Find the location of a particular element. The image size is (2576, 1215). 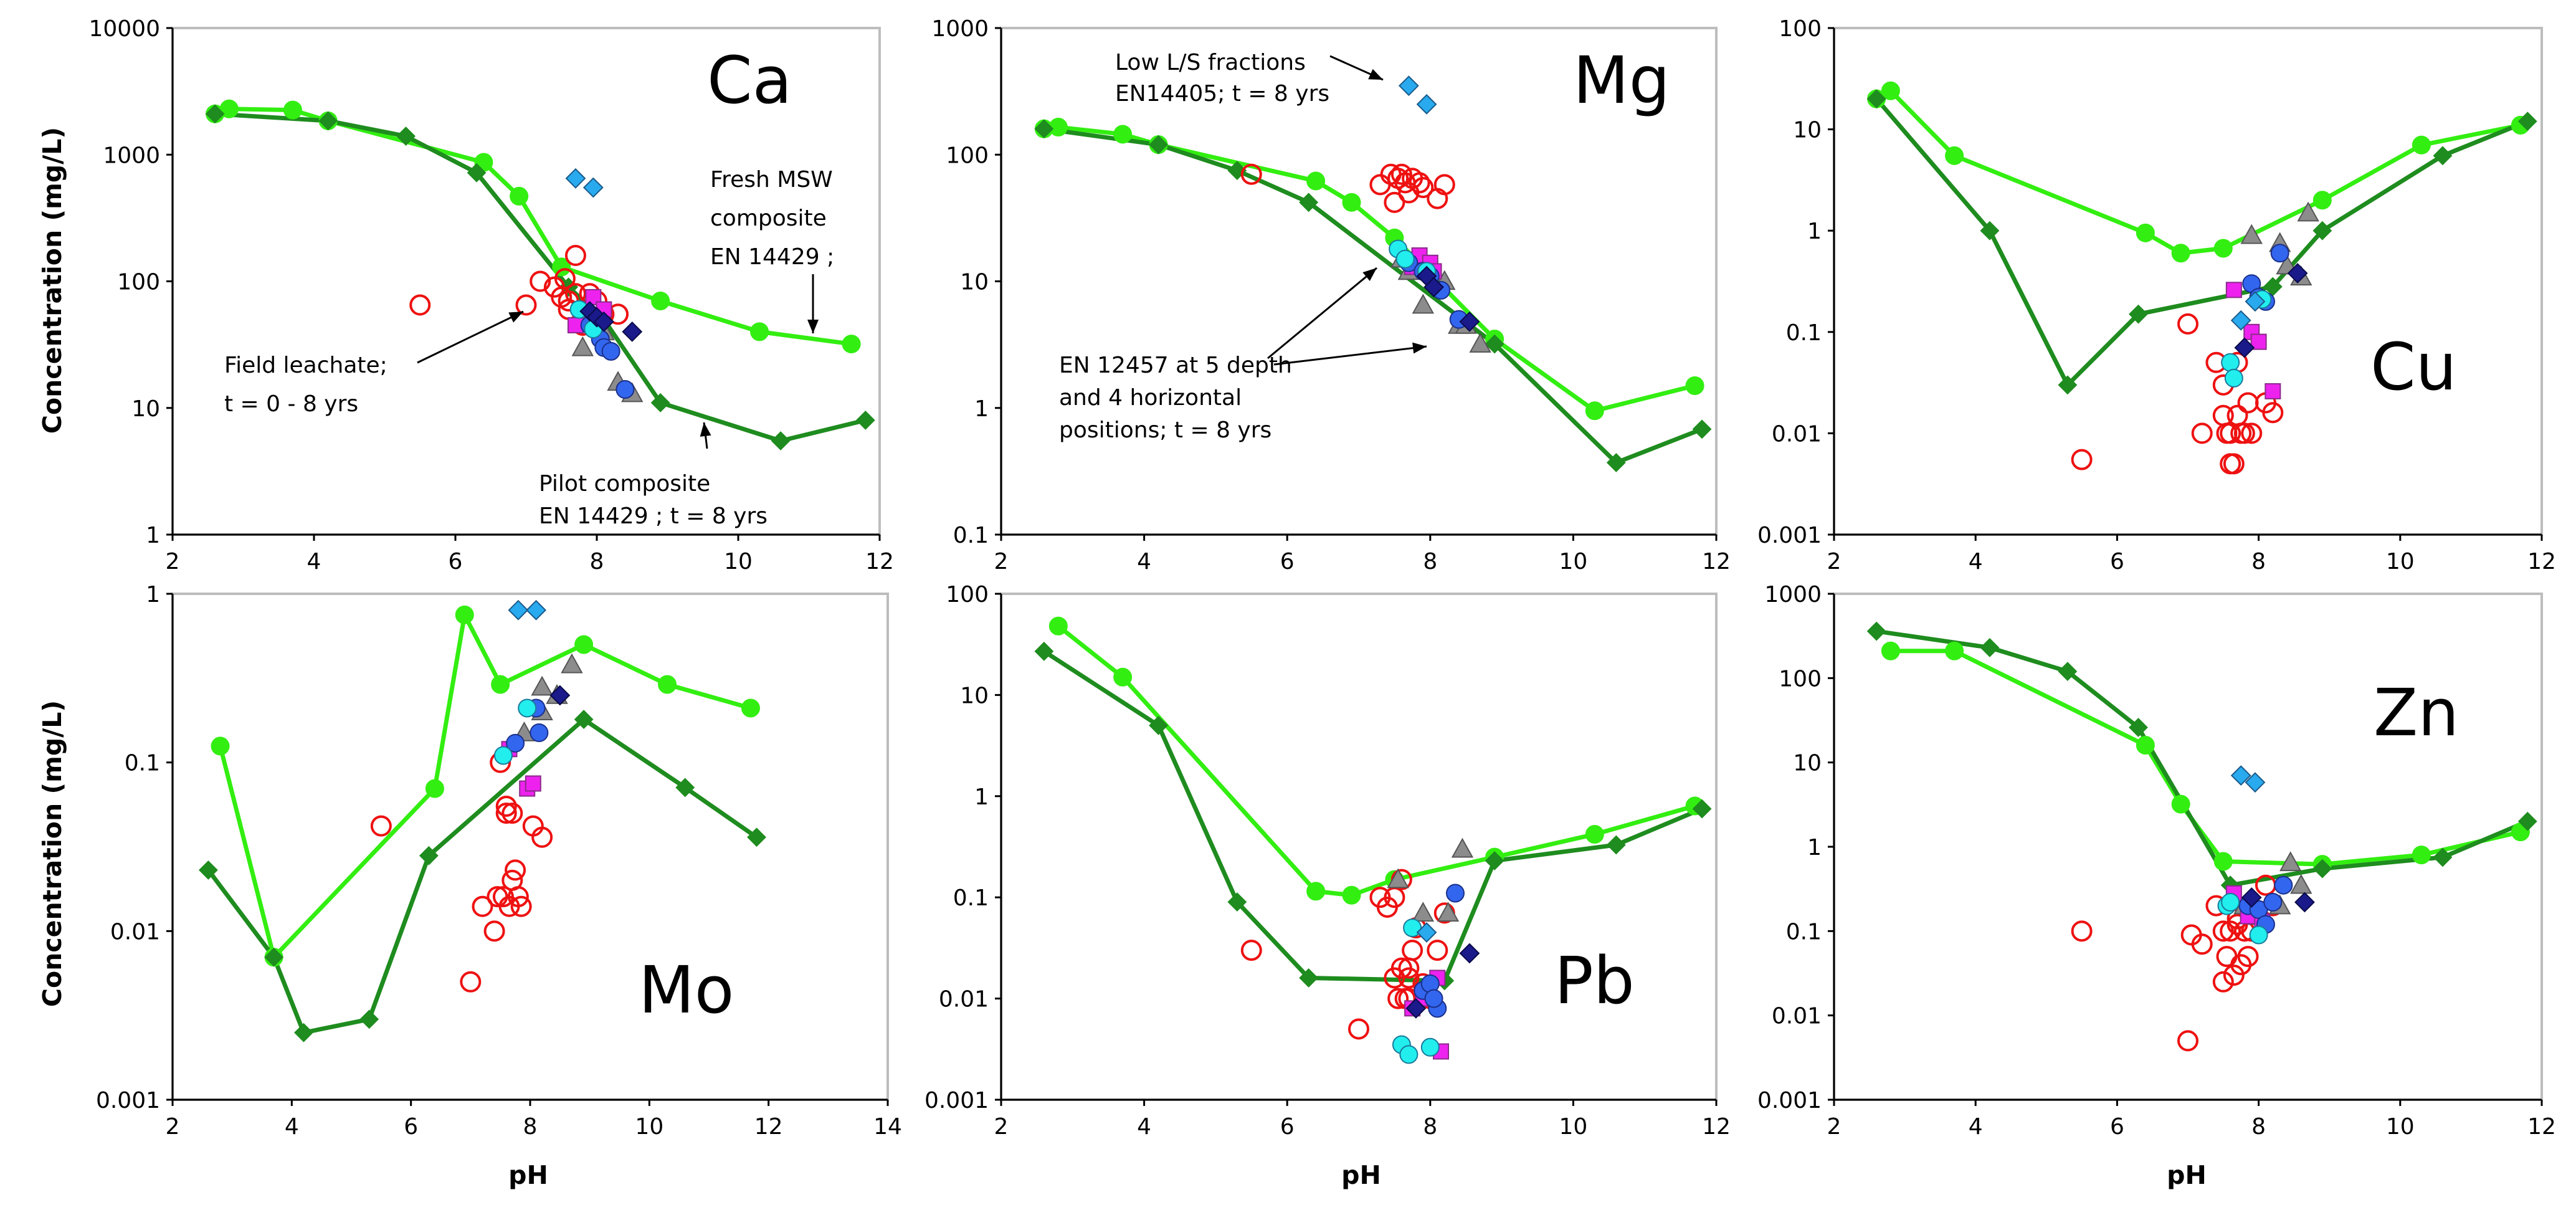

y-tick-label: 0.1 is located at coordinates (1804, 932).